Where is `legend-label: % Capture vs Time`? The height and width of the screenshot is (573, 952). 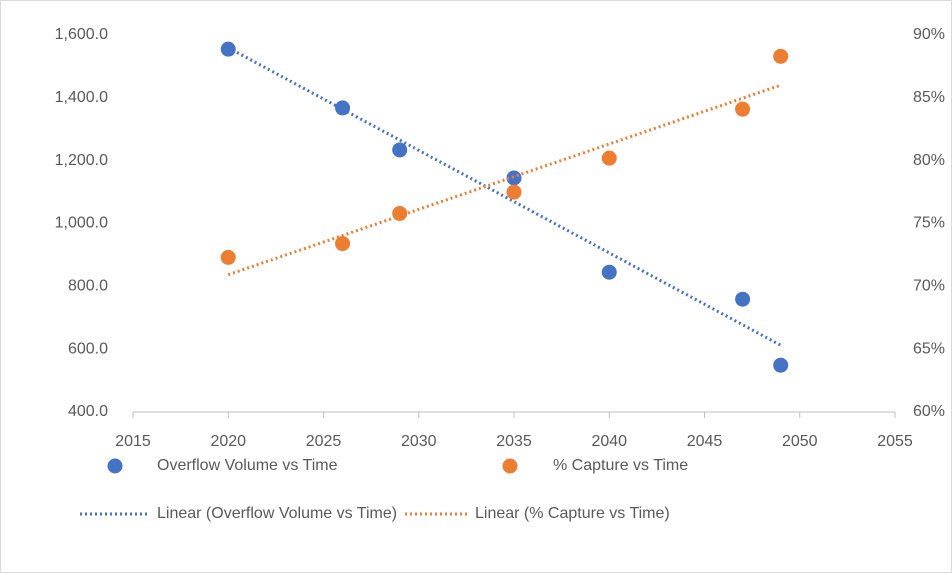 legend-label: % Capture vs Time is located at coordinates (620, 465).